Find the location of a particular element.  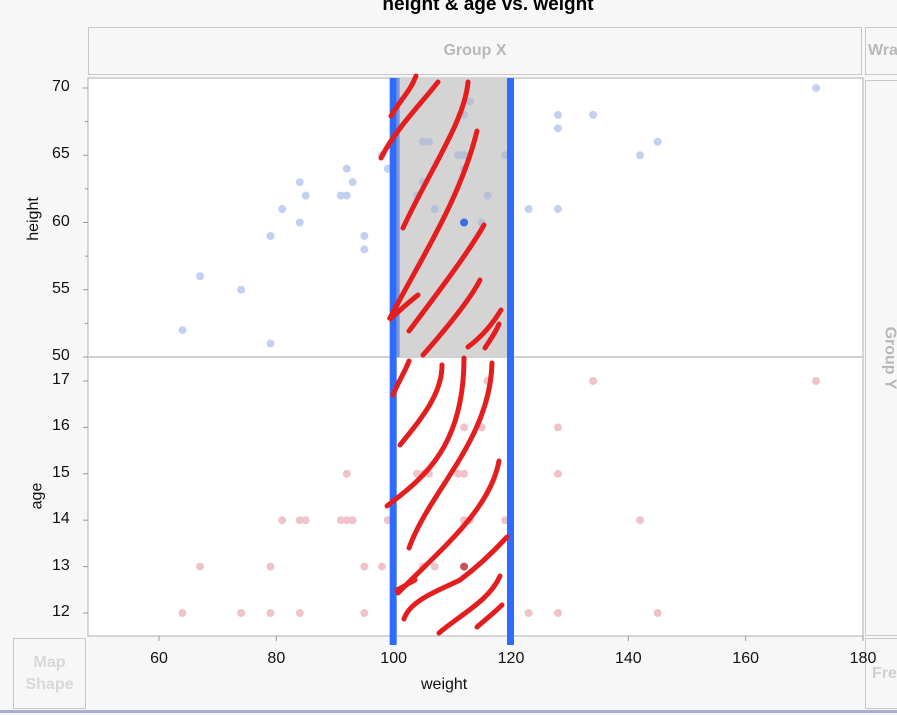

x-tick-label: 80 is located at coordinates (276, 658).